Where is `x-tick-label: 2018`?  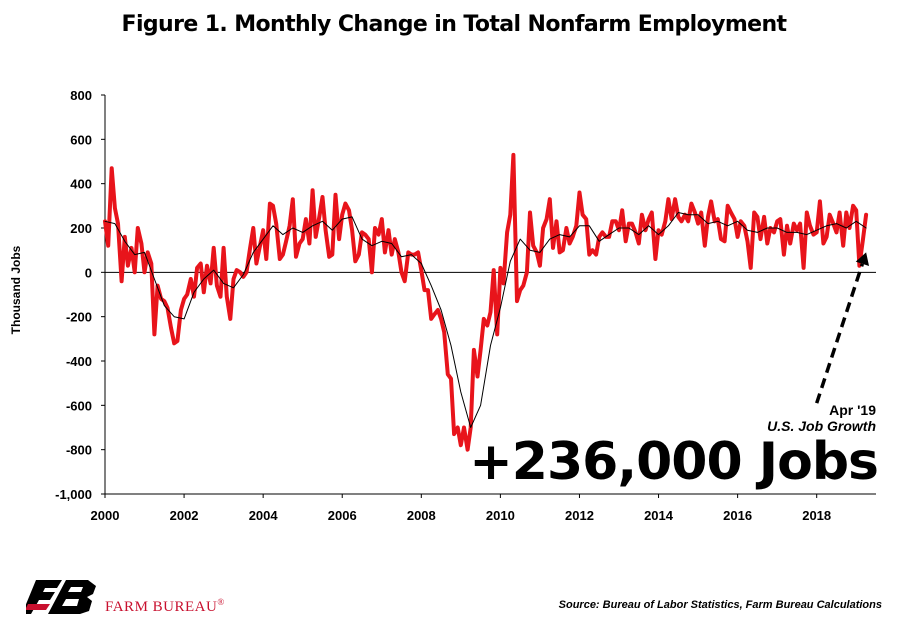 x-tick-label: 2018 is located at coordinates (816, 515).